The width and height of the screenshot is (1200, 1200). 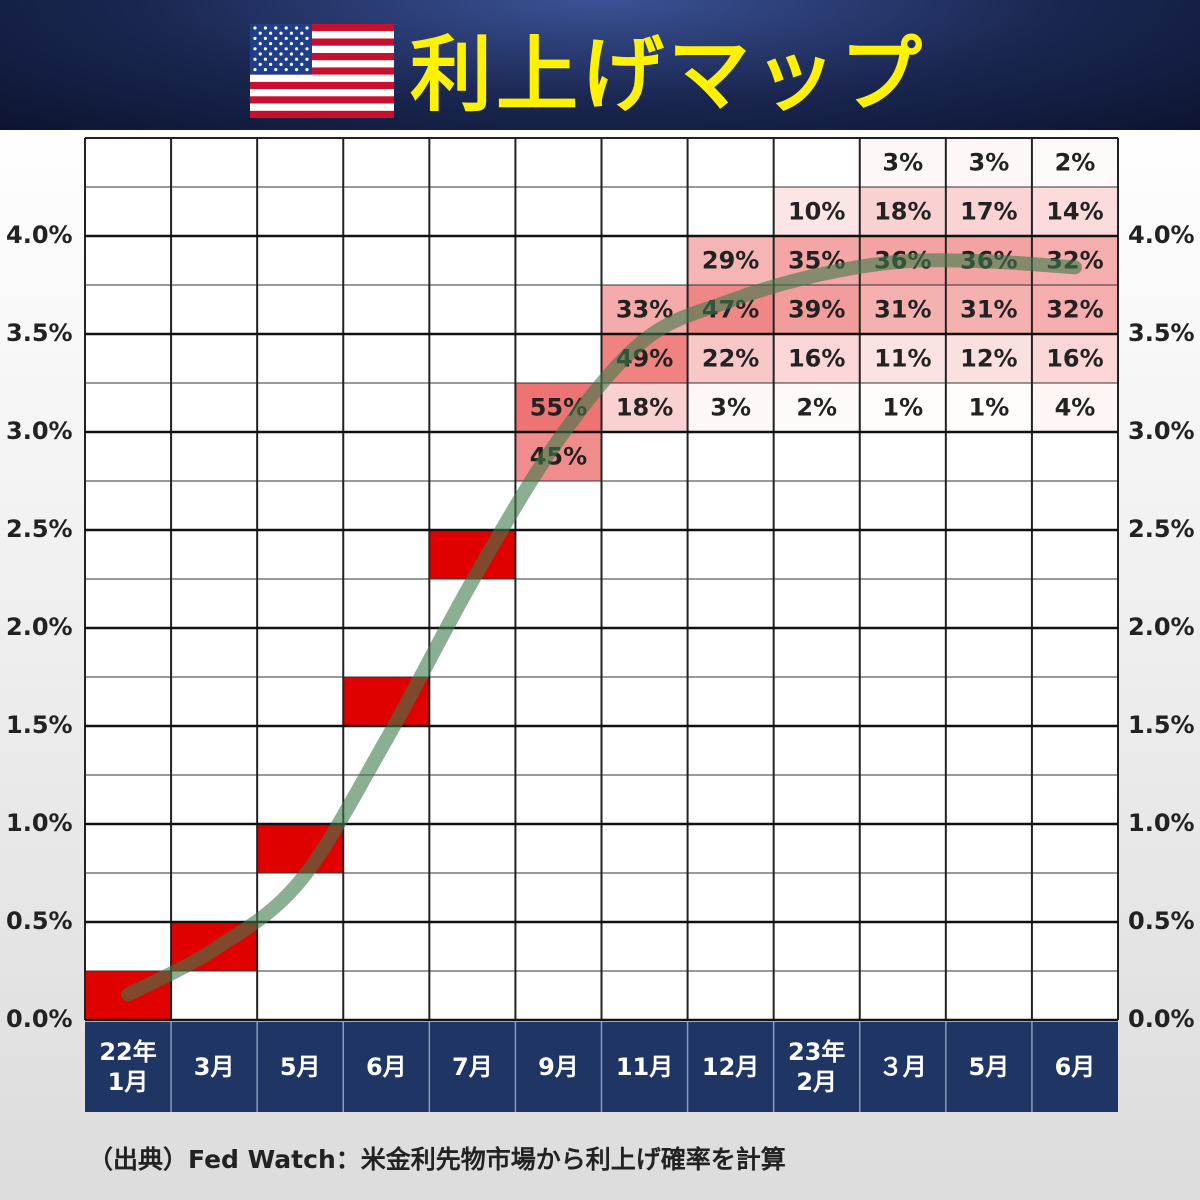 I want to click on value-label: 32%, so click(x=1074, y=310).